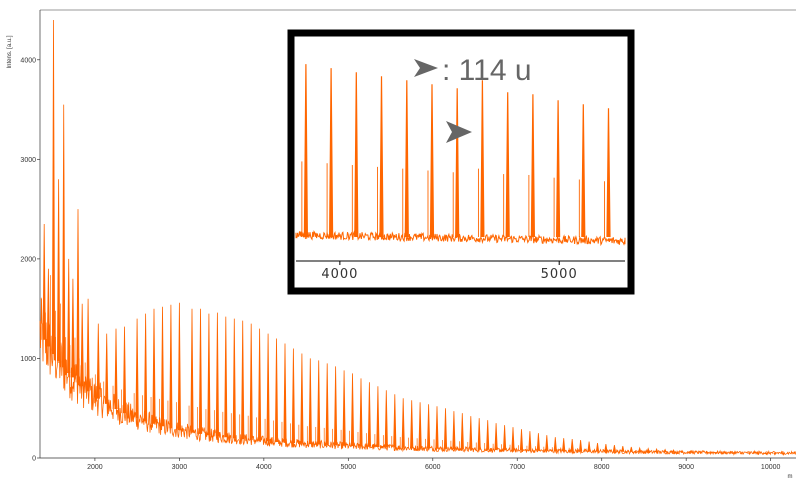 The height and width of the screenshot is (481, 796). I want to click on x-tick-label: 9000, so click(686, 467).